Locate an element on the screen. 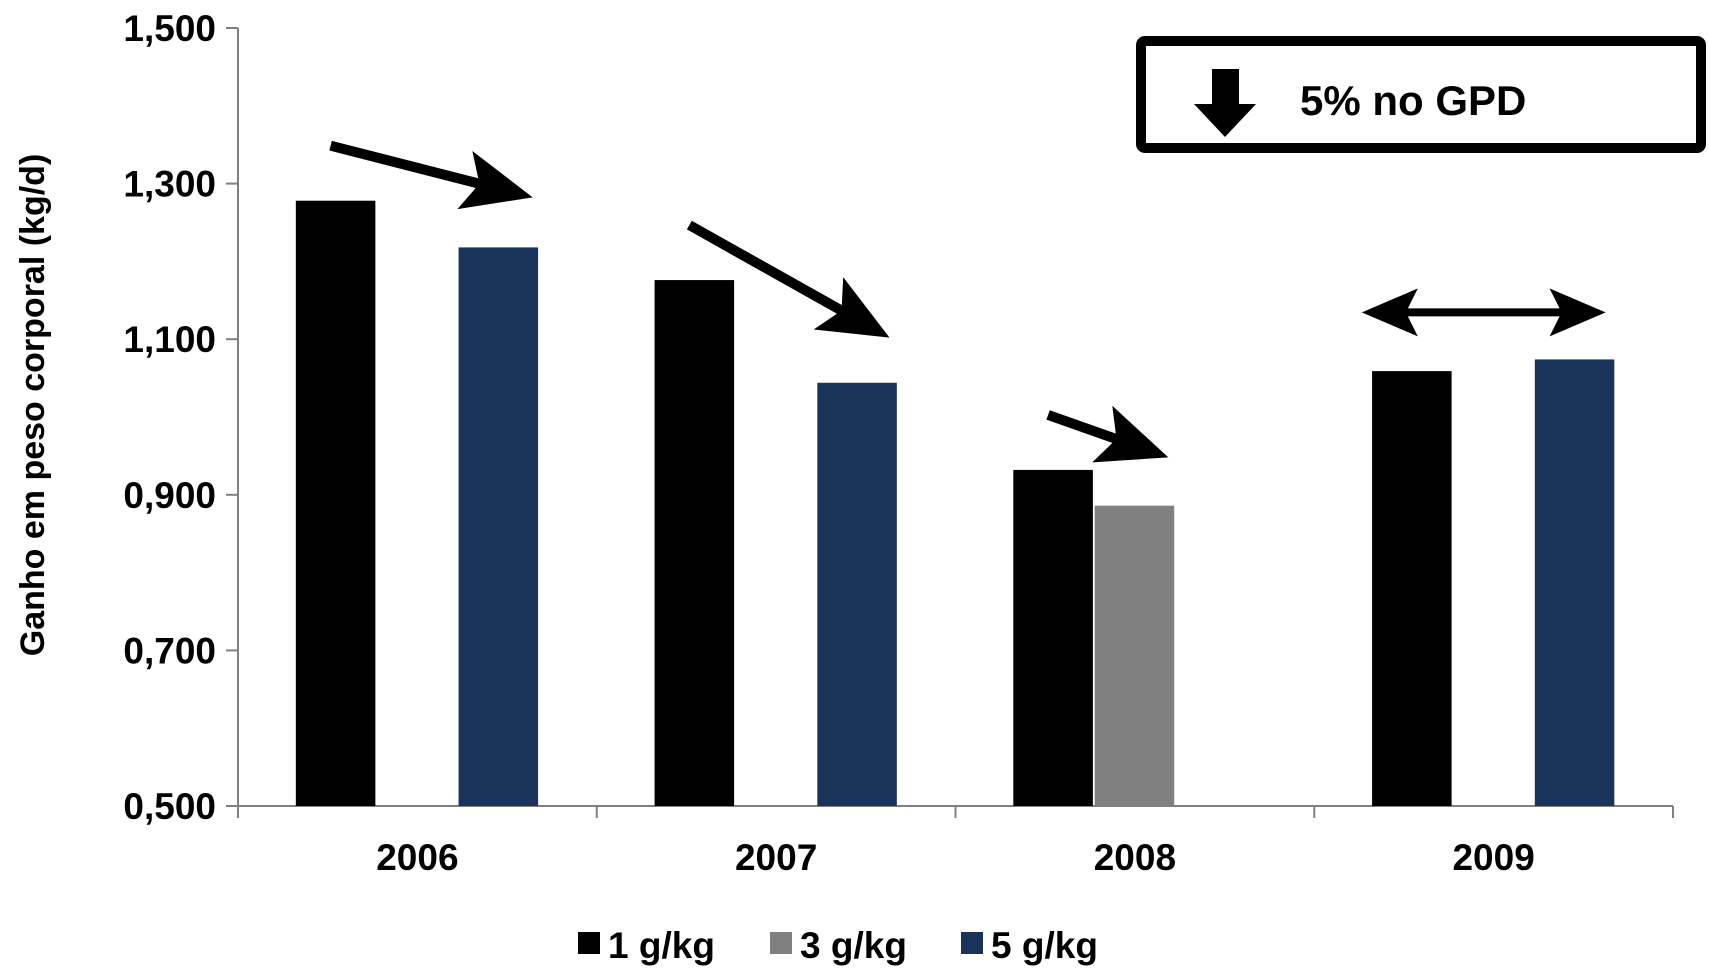  legend-label: 1 g/kg is located at coordinates (661, 945).